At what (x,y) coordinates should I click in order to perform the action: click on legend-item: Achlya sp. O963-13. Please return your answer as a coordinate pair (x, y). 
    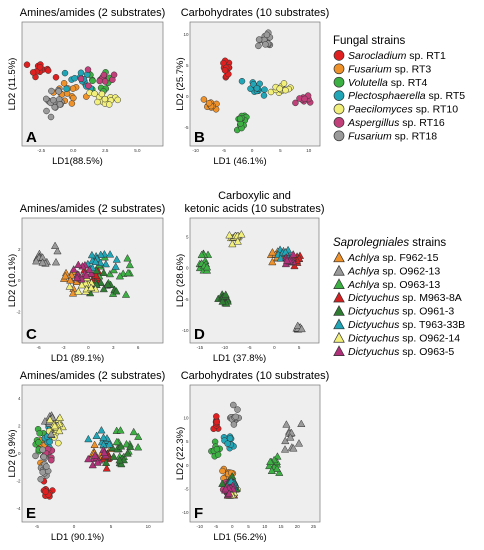
    Looking at the image, I should click on (386, 284).